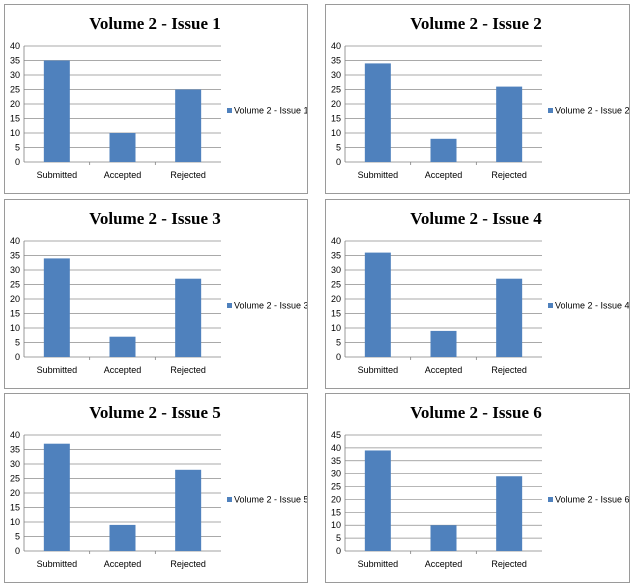  What do you see at coordinates (509, 513) in the screenshot?
I see `chart-6-bar-rejected` at bounding box center [509, 513].